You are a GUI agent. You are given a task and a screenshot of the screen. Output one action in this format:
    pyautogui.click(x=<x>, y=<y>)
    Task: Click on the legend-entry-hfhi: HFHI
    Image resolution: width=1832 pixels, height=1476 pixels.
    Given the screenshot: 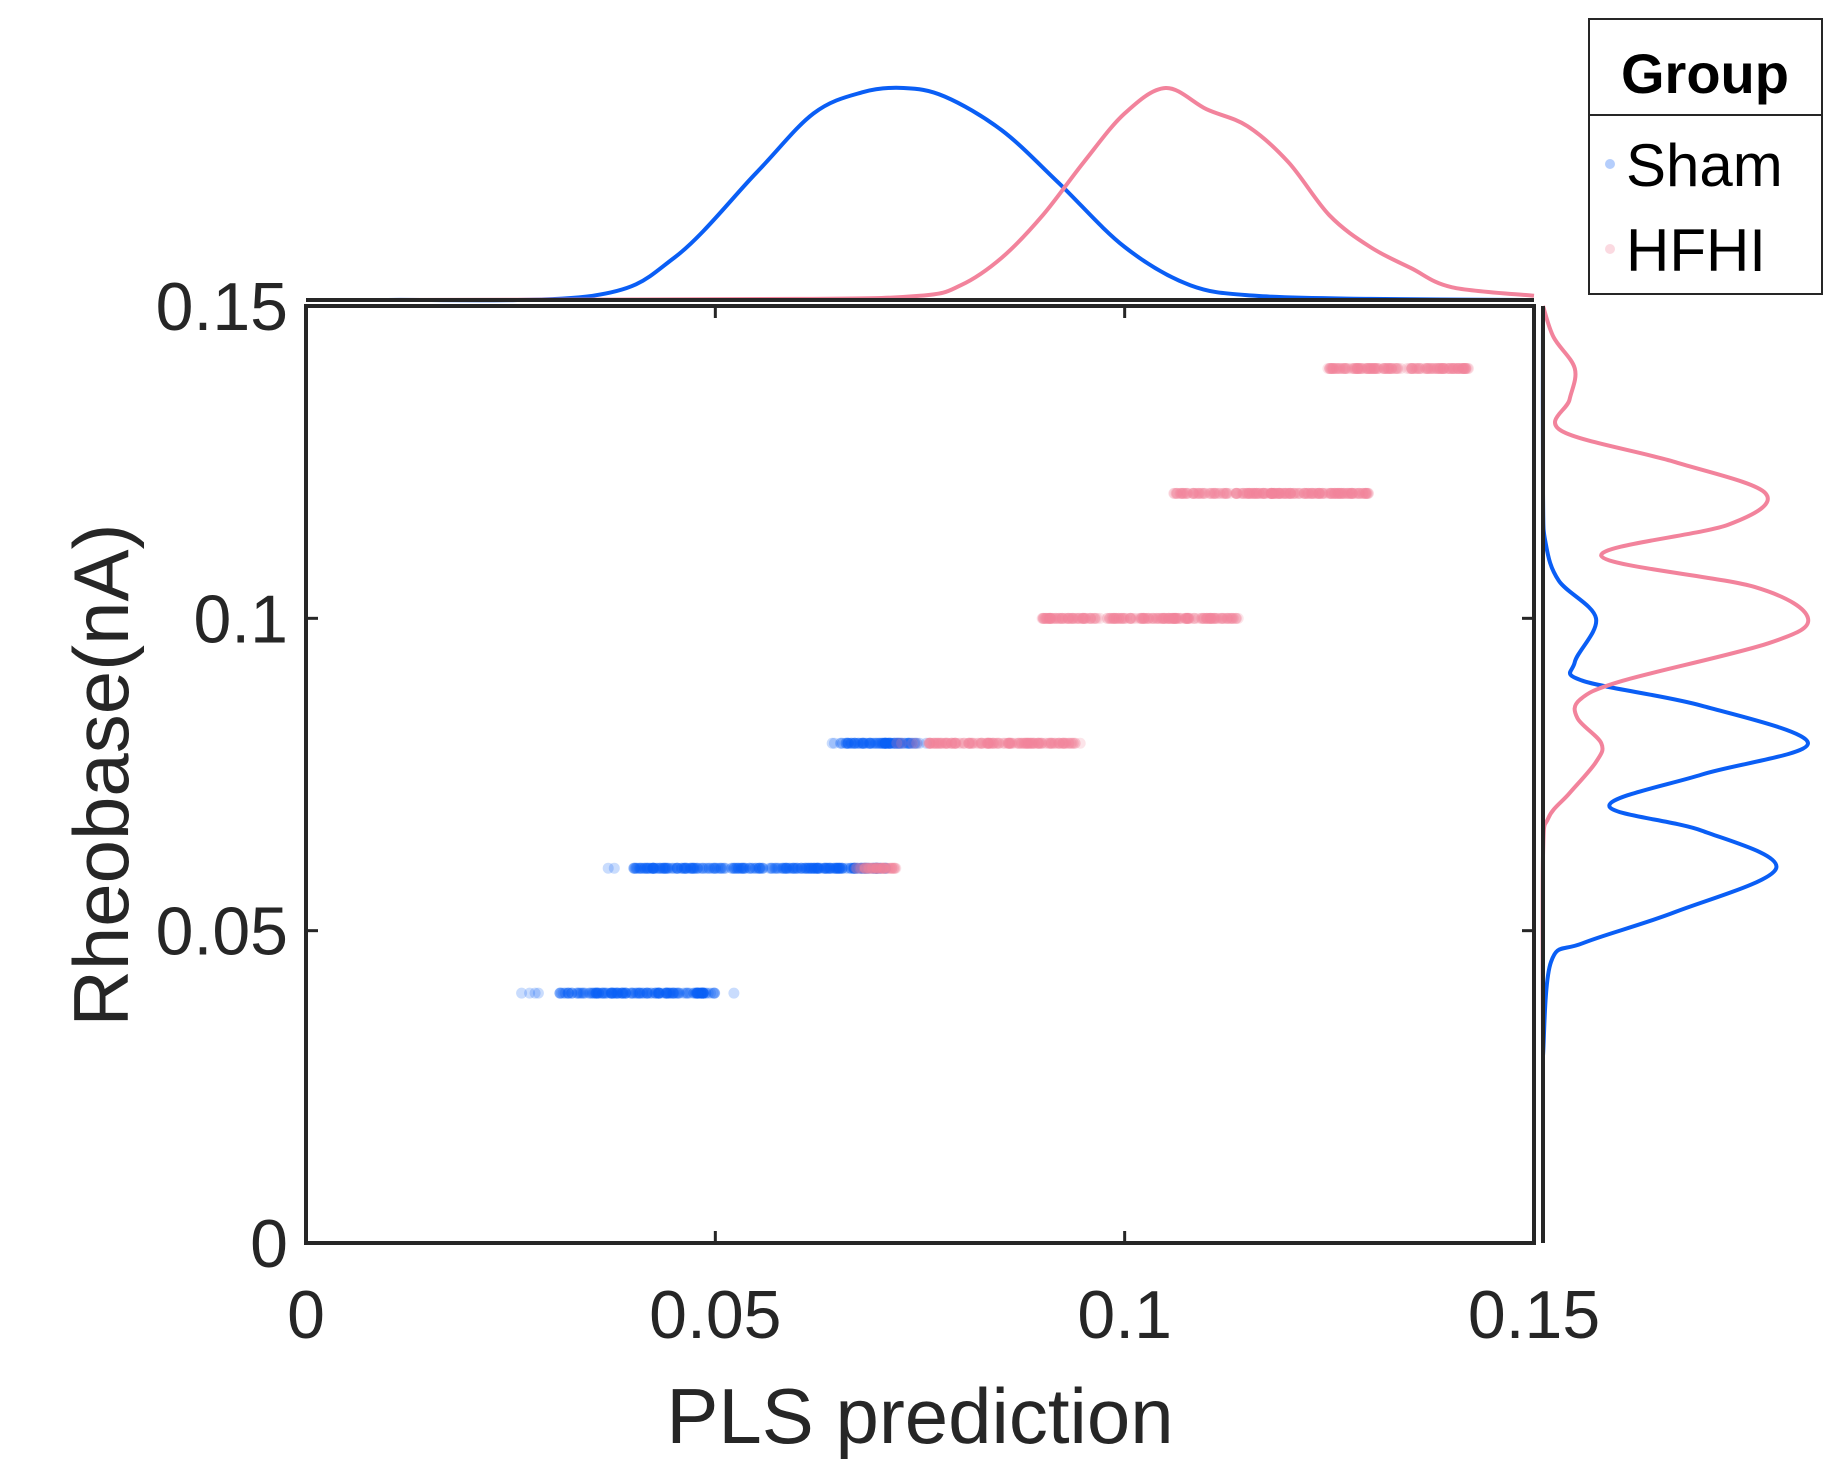 What is the action you would take?
    pyautogui.click(x=1696, y=250)
    